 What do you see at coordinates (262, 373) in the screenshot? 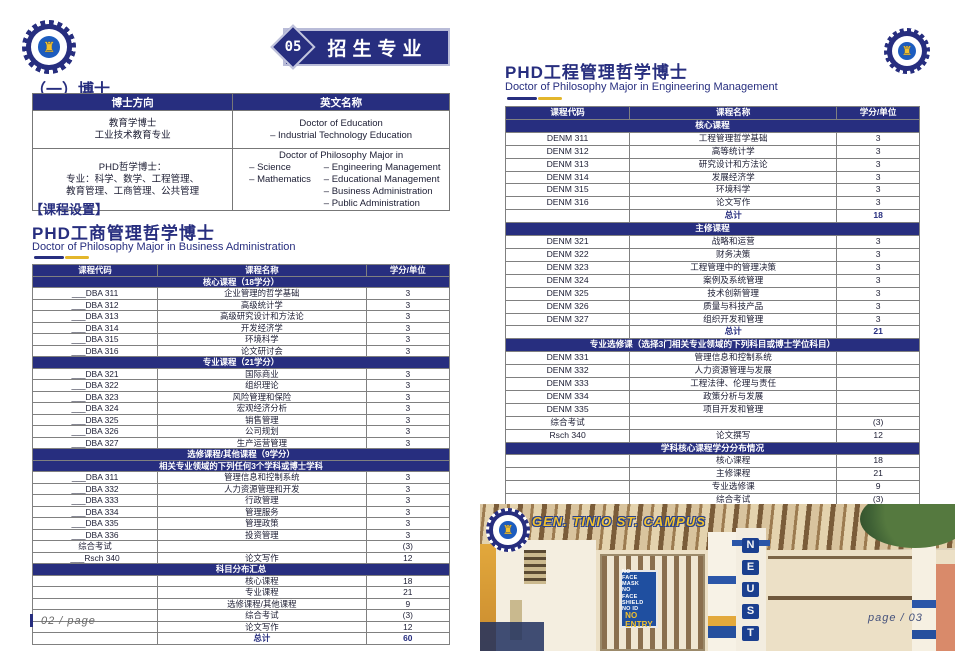
I see `table-cell: 国际商业` at bounding box center [262, 373].